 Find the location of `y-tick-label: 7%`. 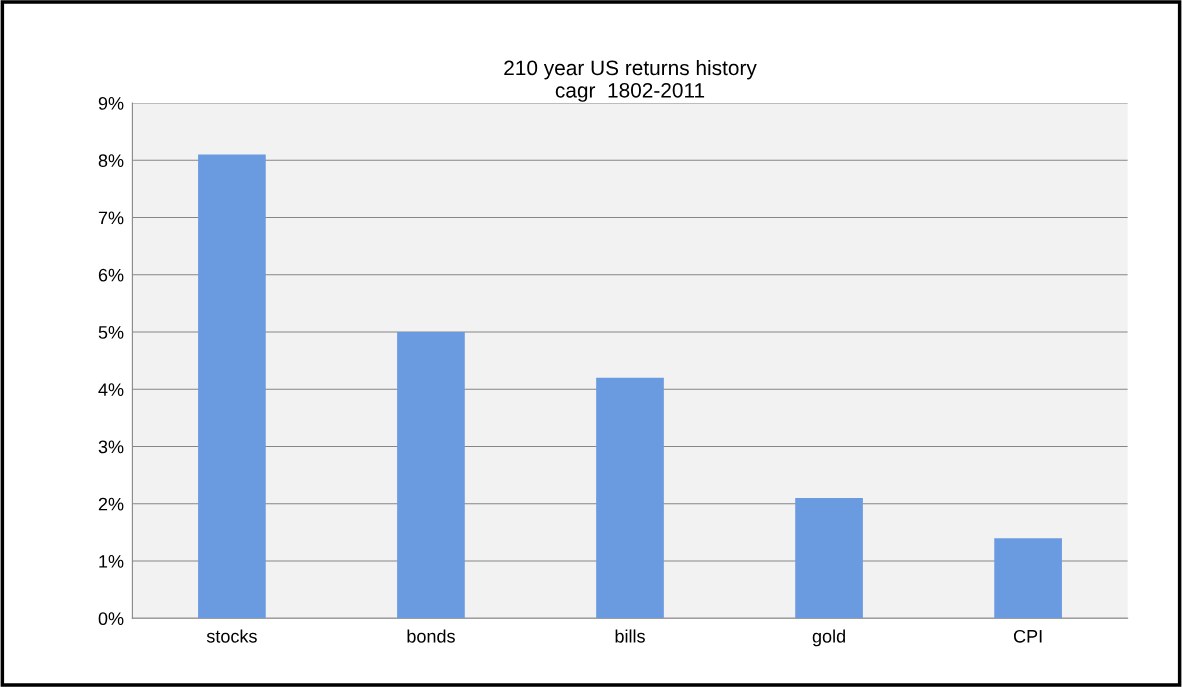

y-tick-label: 7% is located at coordinates (111, 218).